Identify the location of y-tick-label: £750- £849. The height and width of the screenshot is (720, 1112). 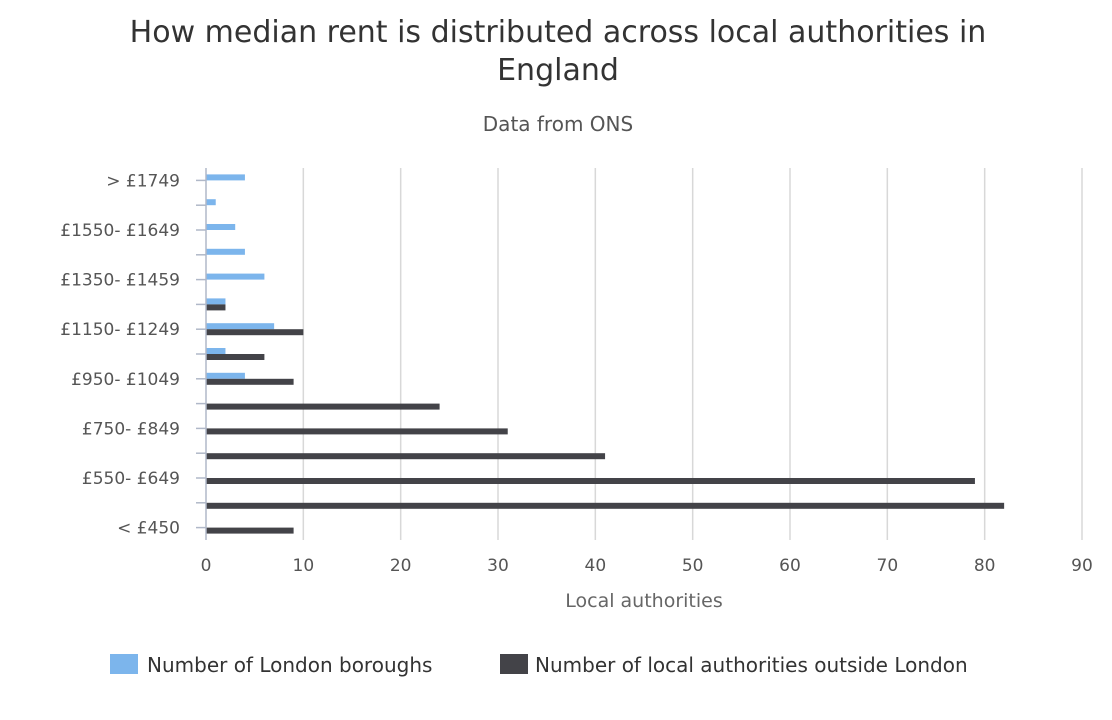
(131, 429).